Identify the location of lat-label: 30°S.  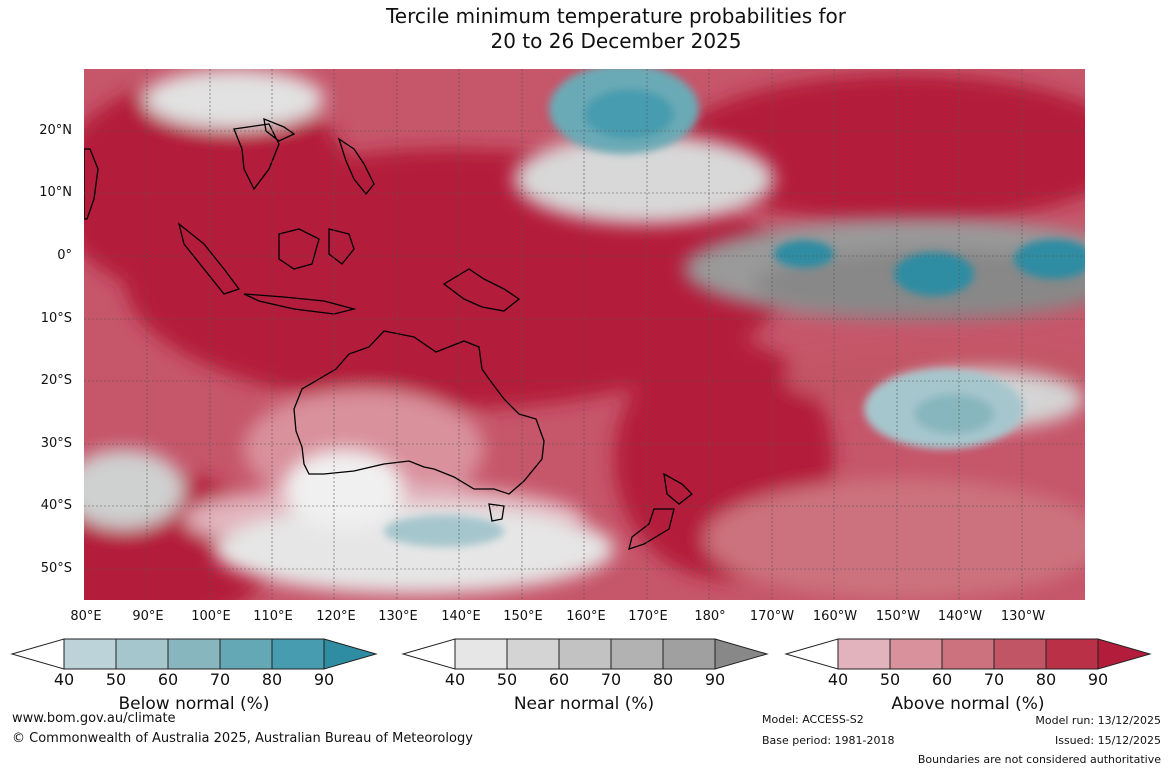
(56, 443).